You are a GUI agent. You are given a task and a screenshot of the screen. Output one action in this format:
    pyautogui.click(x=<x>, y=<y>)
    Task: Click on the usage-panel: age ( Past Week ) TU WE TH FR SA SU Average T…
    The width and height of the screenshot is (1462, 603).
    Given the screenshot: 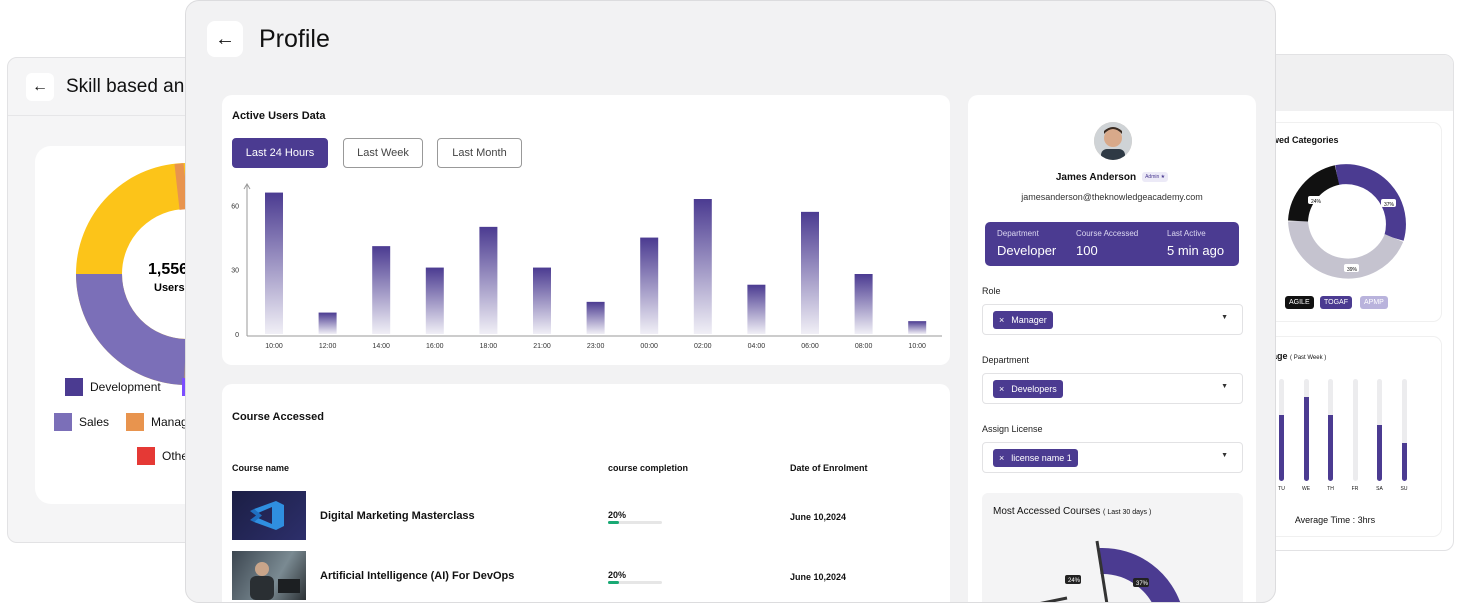 What is the action you would take?
    pyautogui.click(x=1348, y=436)
    